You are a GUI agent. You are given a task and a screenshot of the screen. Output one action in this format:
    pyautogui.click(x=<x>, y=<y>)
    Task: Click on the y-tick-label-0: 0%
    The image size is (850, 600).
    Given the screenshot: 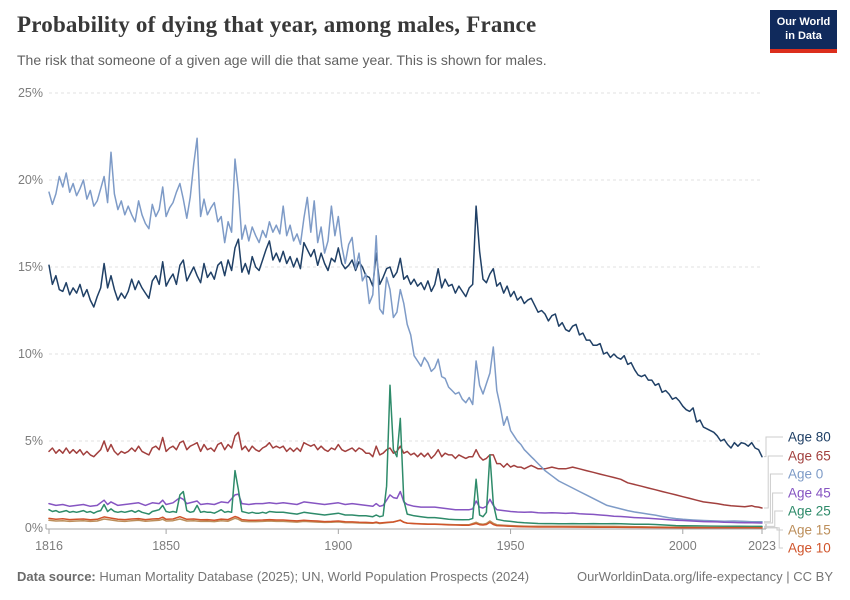 What is the action you would take?
    pyautogui.click(x=34, y=528)
    